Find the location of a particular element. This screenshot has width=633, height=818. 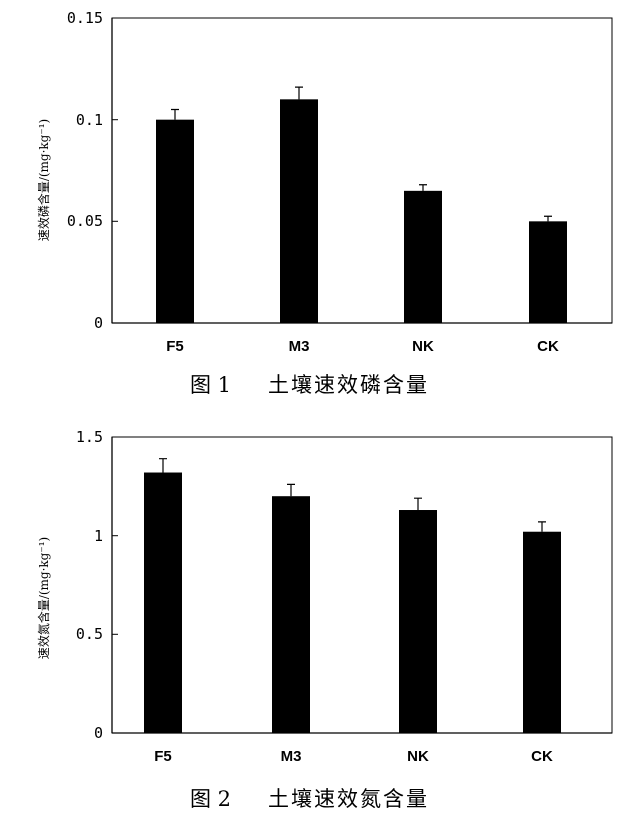

chart-2-bar-m3 is located at coordinates (291, 614).